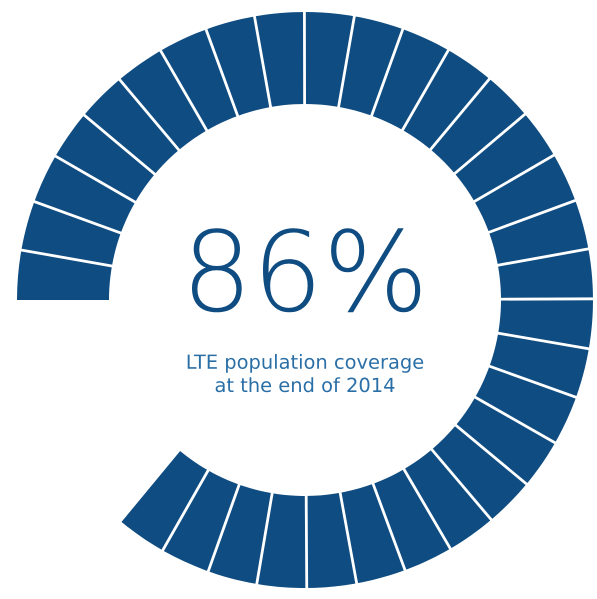 Image resolution: width=597 pixels, height=599 pixels. Describe the element at coordinates (306, 270) in the screenshot. I see `text: 86%` at that location.